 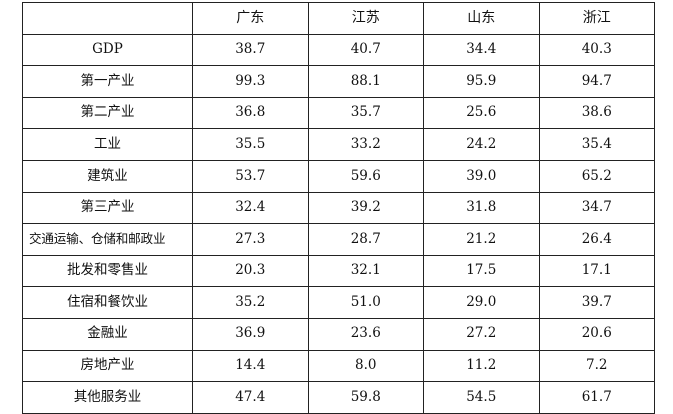 What do you see at coordinates (596, 50) in the screenshot?
I see `cell-value: 40.3` at bounding box center [596, 50].